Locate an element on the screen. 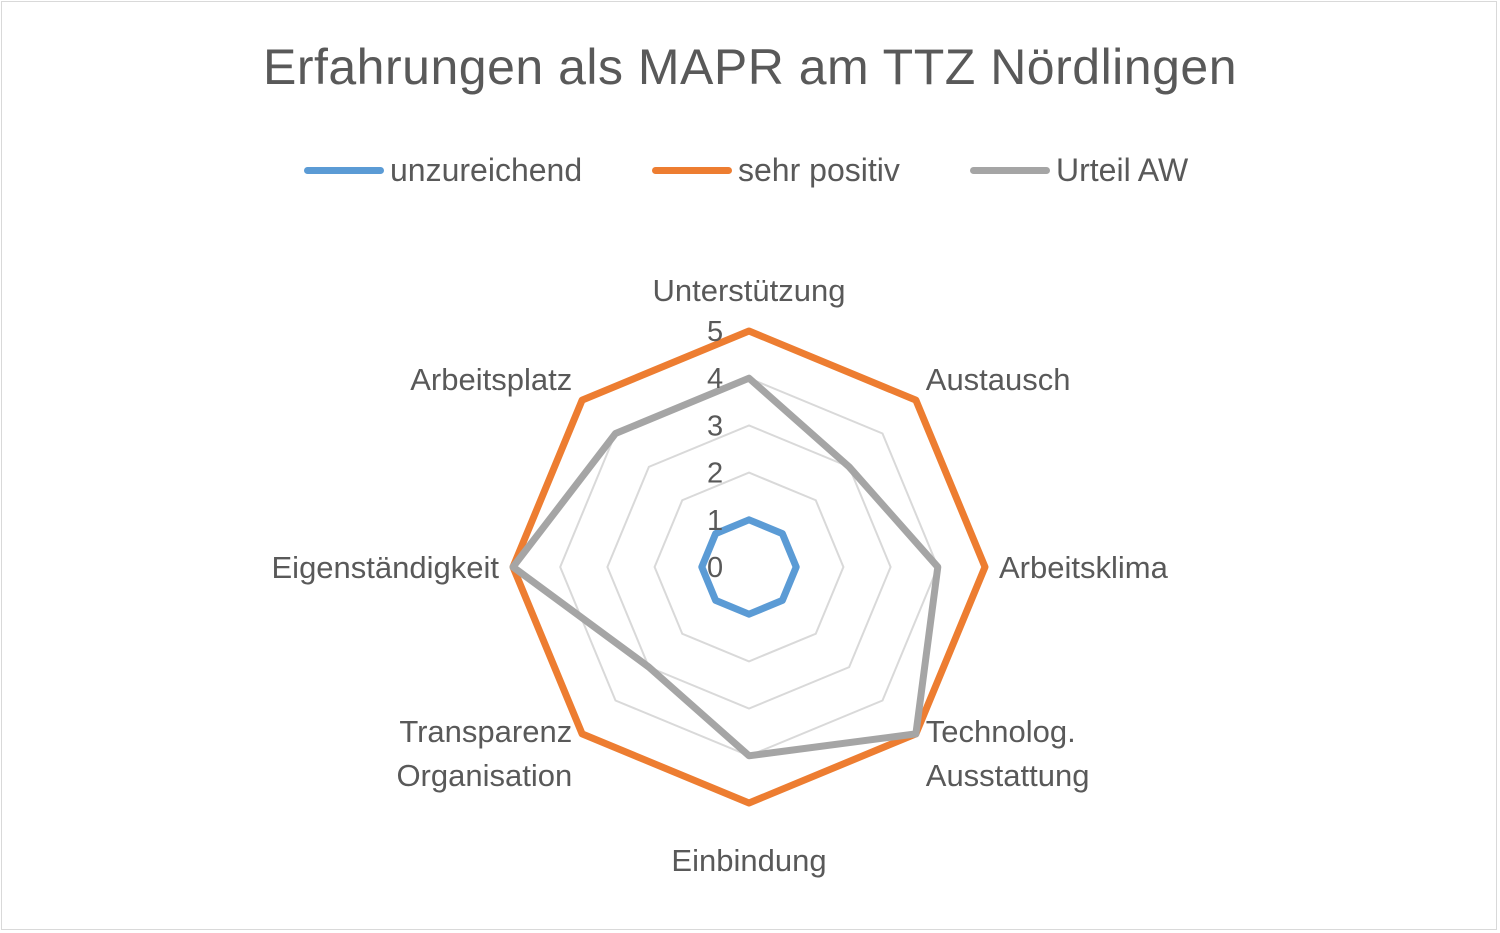  tick-label-4: 4 is located at coordinates (715, 379).